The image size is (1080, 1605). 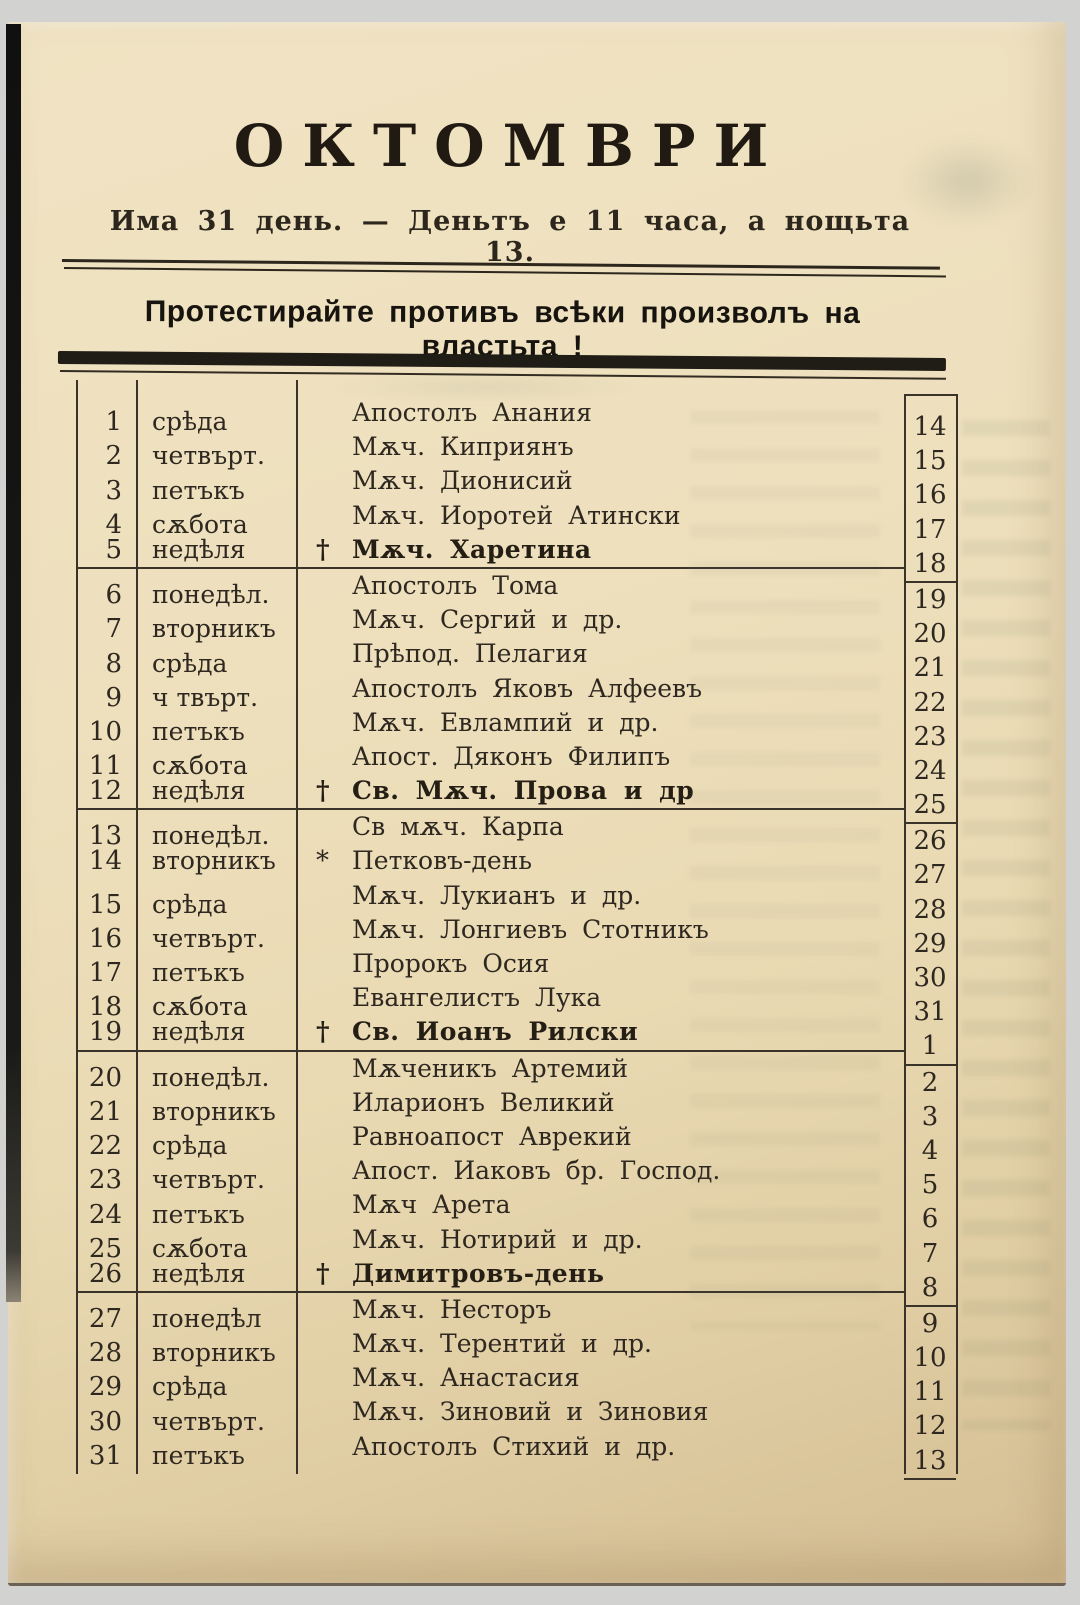 What do you see at coordinates (200, 1007) in the screenshot?
I see `weekday-label: сѫбота` at bounding box center [200, 1007].